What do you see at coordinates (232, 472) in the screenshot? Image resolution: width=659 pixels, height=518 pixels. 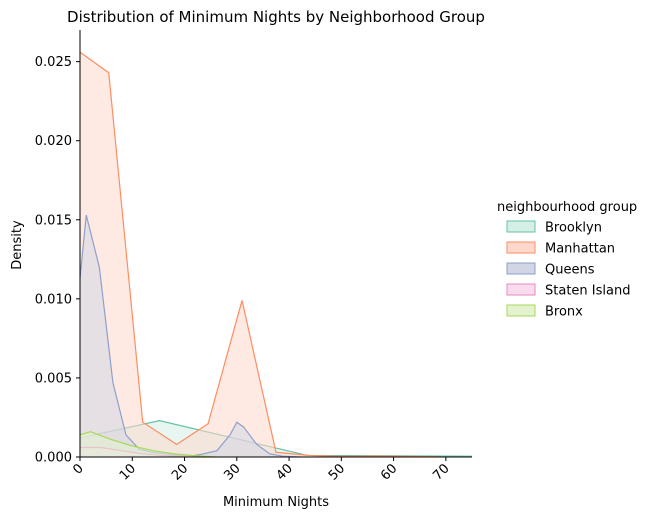 I see `x-tick-label: 30` at bounding box center [232, 472].